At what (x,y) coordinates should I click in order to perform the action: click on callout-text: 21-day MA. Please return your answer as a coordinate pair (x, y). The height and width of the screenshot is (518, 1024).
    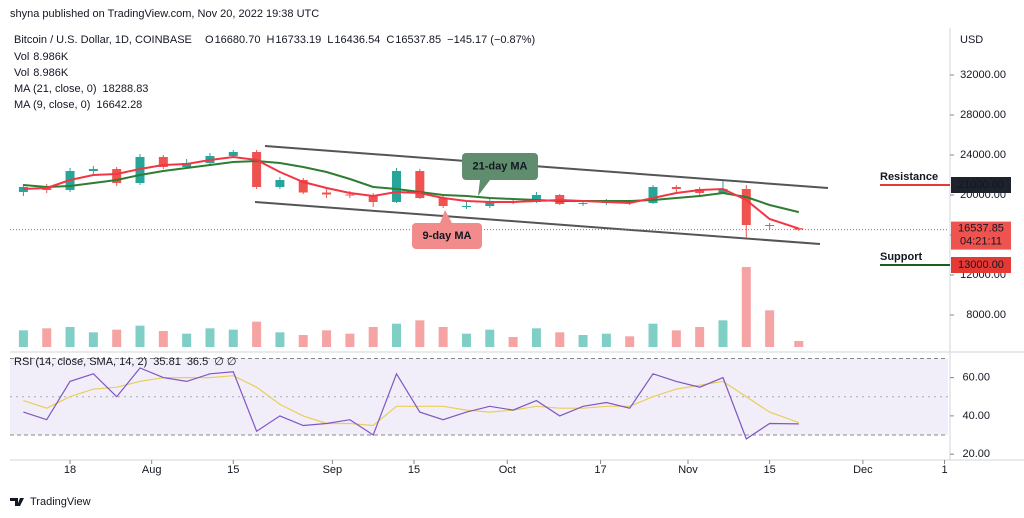
    Looking at the image, I should click on (499, 166).